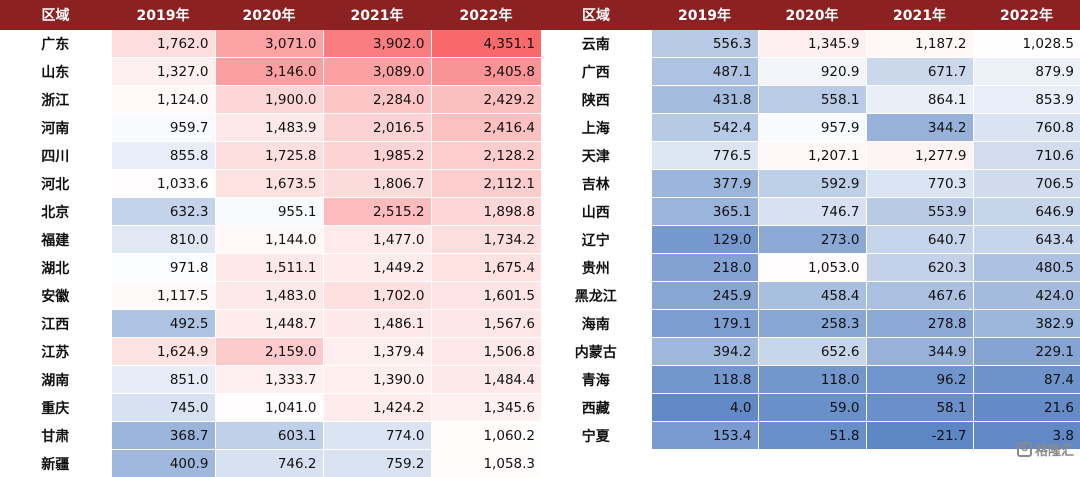 Image resolution: width=1080 pixels, height=477 pixels. Describe the element at coordinates (919, 324) in the screenshot. I see `value-cell: 278.8` at that location.